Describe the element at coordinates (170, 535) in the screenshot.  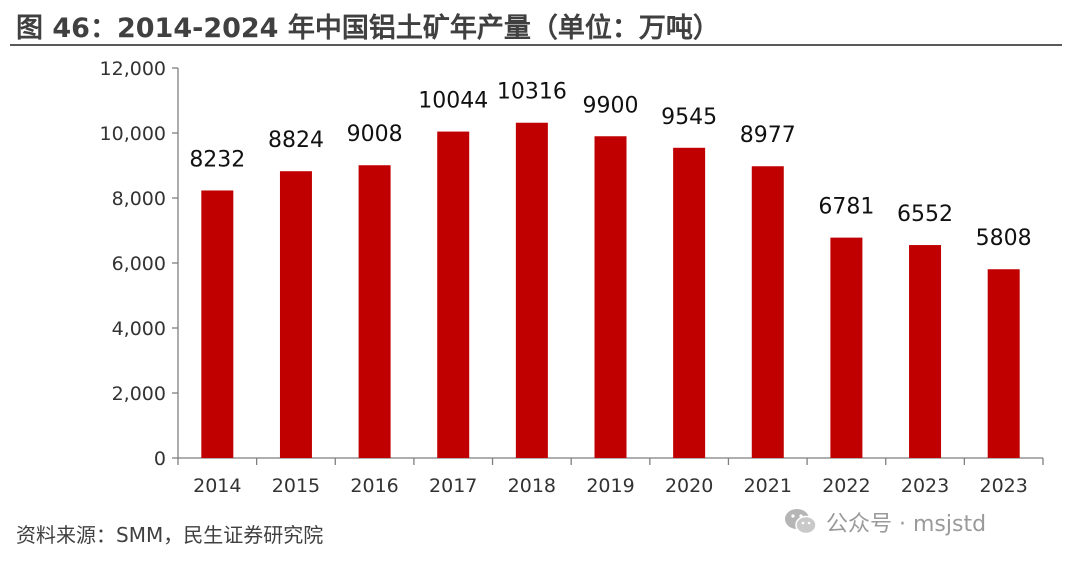
I see `source-note: 资料来源：SMM，民生证券研究院` at that location.